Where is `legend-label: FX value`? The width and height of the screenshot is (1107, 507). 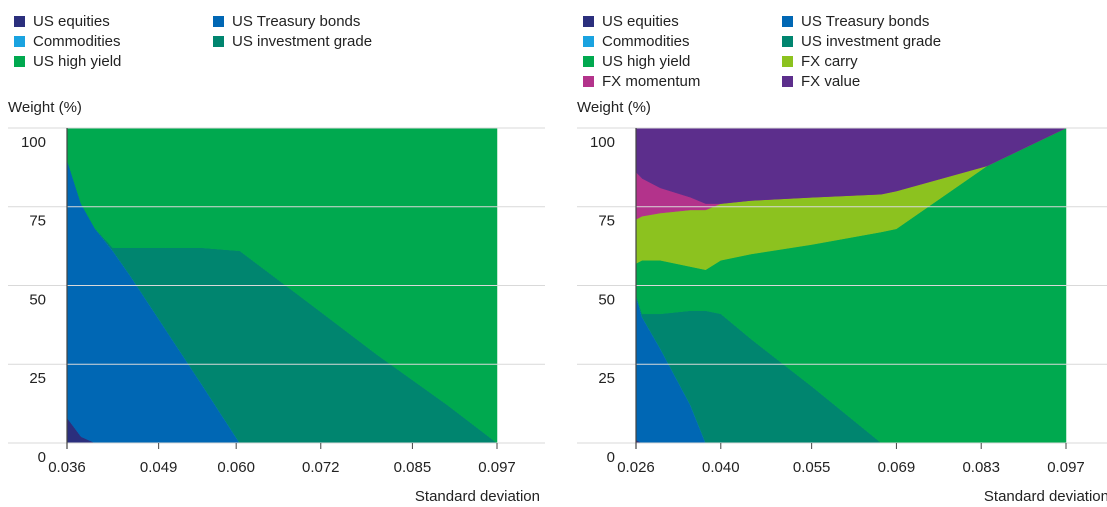
legend-label: FX value is located at coordinates (830, 81).